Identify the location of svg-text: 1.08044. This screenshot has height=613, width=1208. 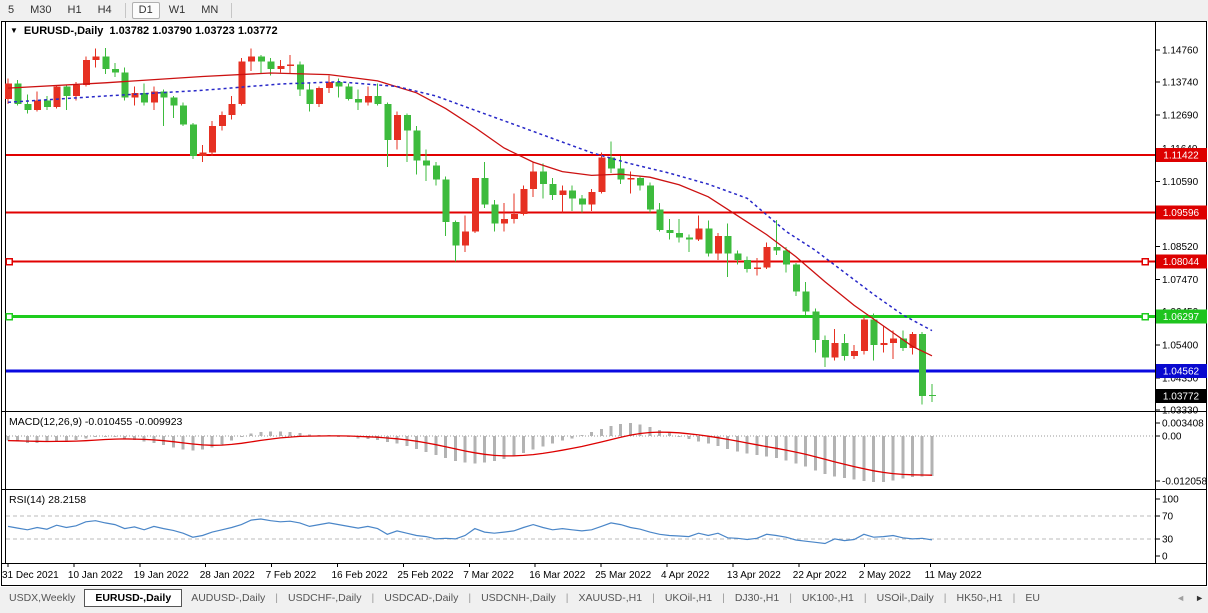
(1181, 262).